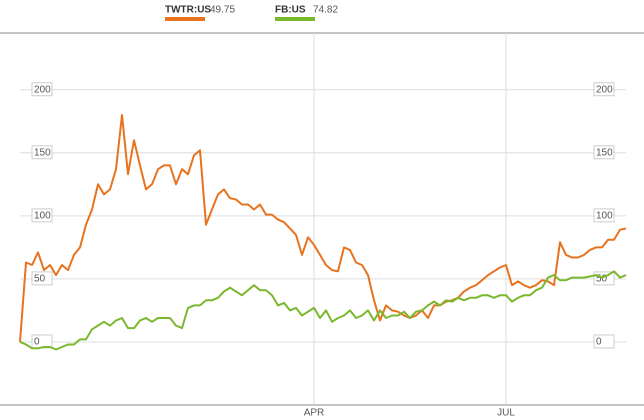 The image size is (644, 420). What do you see at coordinates (188, 10) in the screenshot?
I see `legend-name: TWTR:US` at bounding box center [188, 10].